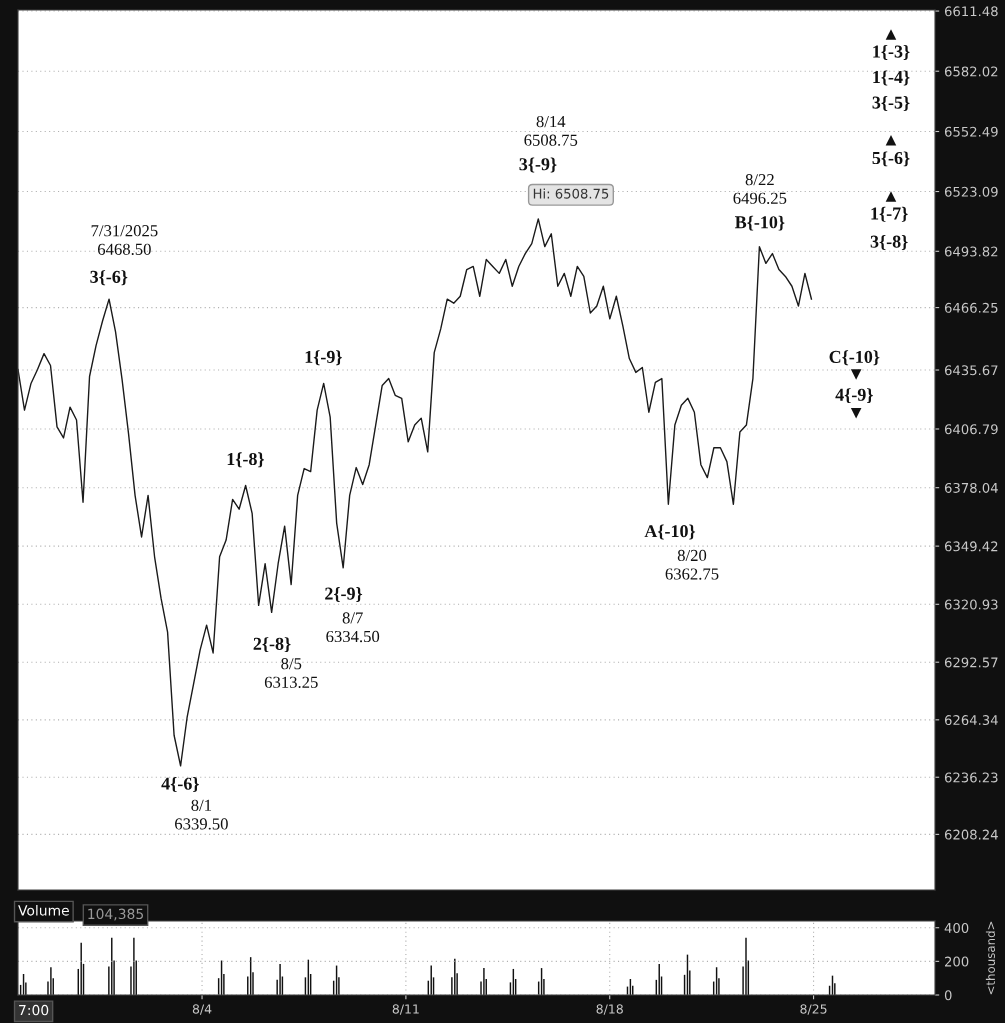  Describe the element at coordinates (245, 460) in the screenshot. I see `annotation: 1{-8}` at that location.